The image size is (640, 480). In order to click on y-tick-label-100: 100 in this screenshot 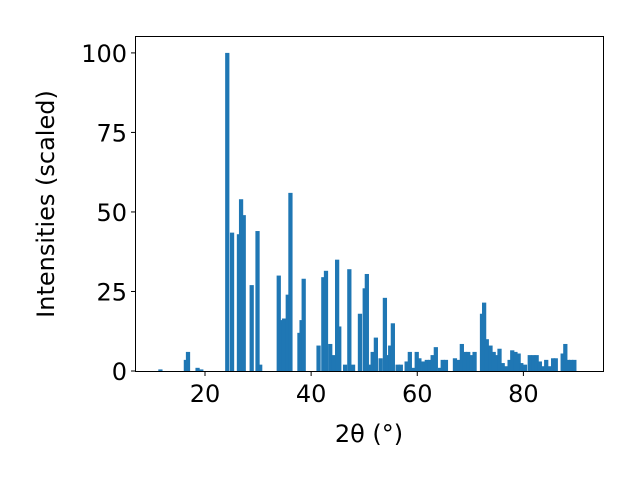, I will do `click(104, 54)`.